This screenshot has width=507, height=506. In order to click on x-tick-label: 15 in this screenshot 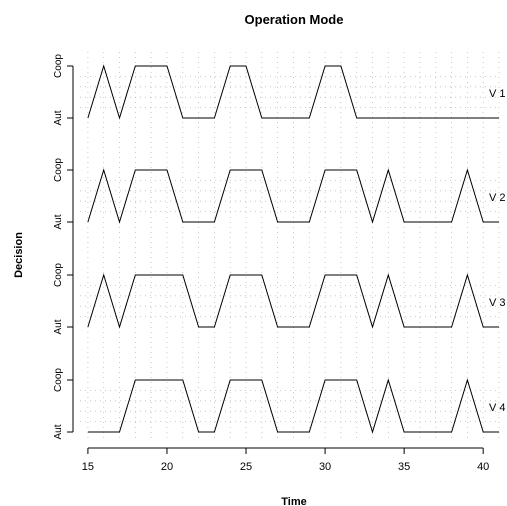, I will do `click(88, 467)`.